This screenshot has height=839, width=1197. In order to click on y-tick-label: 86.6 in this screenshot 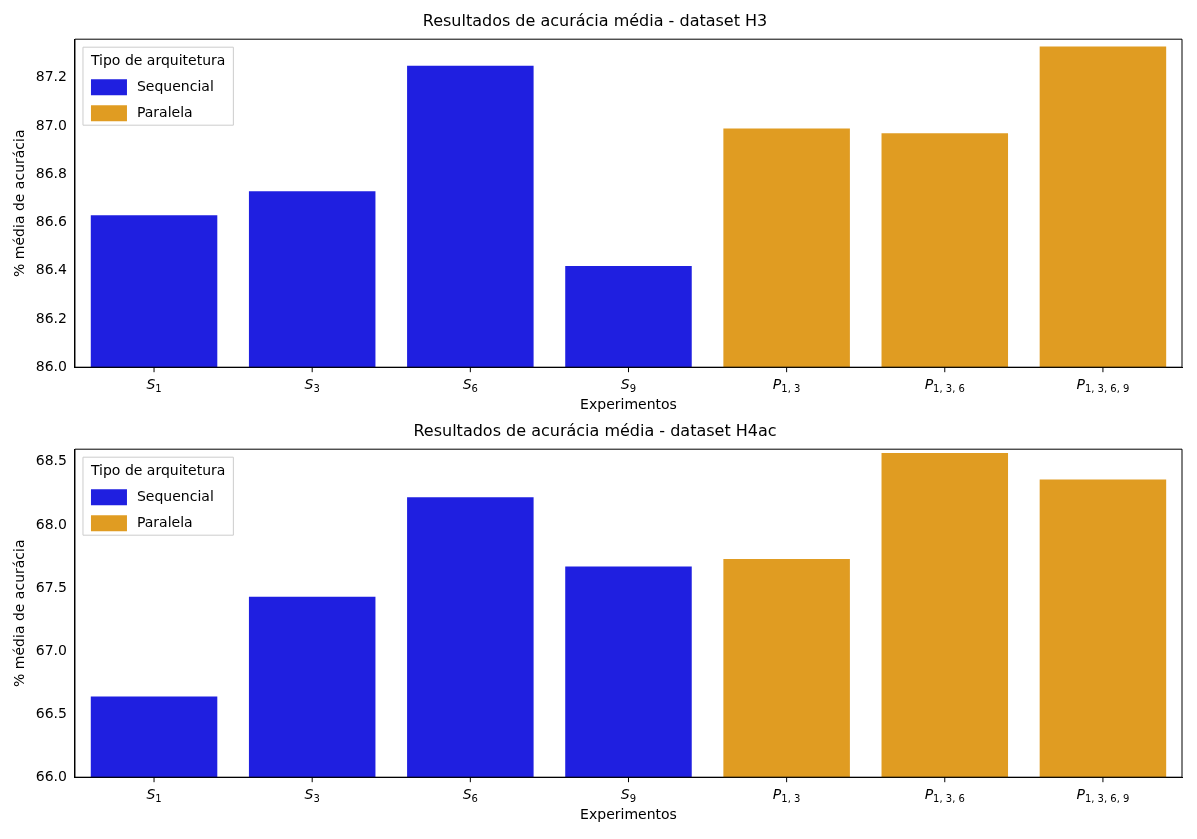, I will do `click(51, 221)`.